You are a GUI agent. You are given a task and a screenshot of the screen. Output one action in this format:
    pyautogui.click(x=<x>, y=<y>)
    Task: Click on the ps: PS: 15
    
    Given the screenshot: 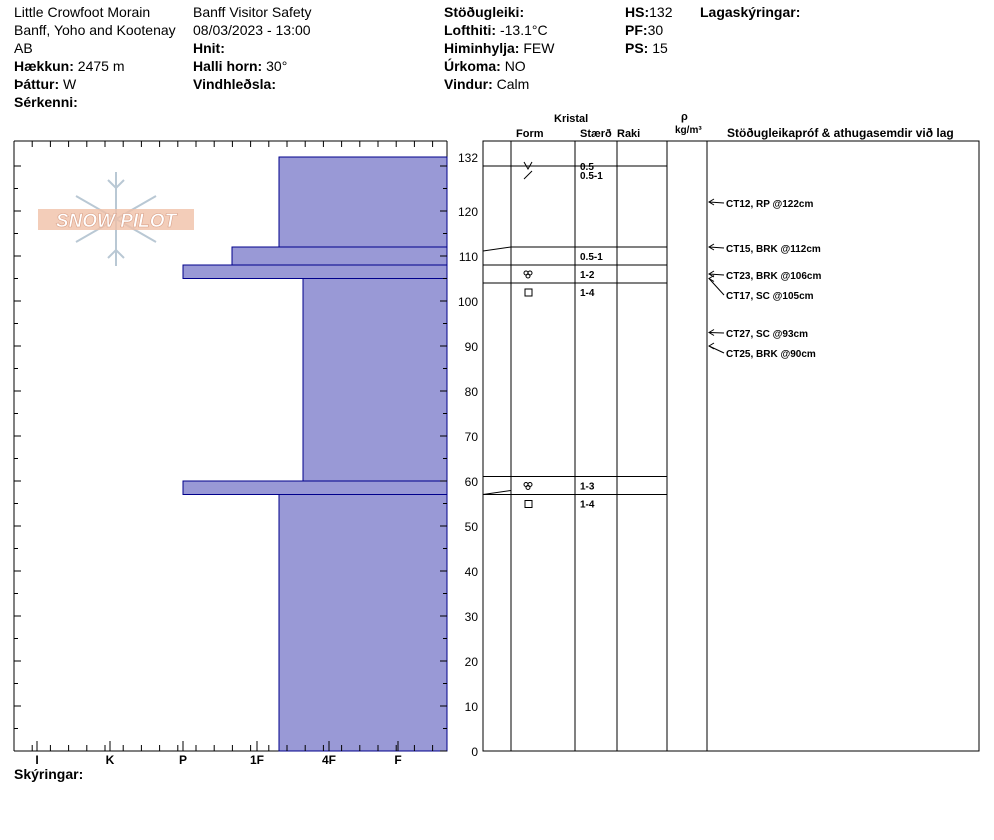 What is the action you would take?
    pyautogui.click(x=646, y=48)
    